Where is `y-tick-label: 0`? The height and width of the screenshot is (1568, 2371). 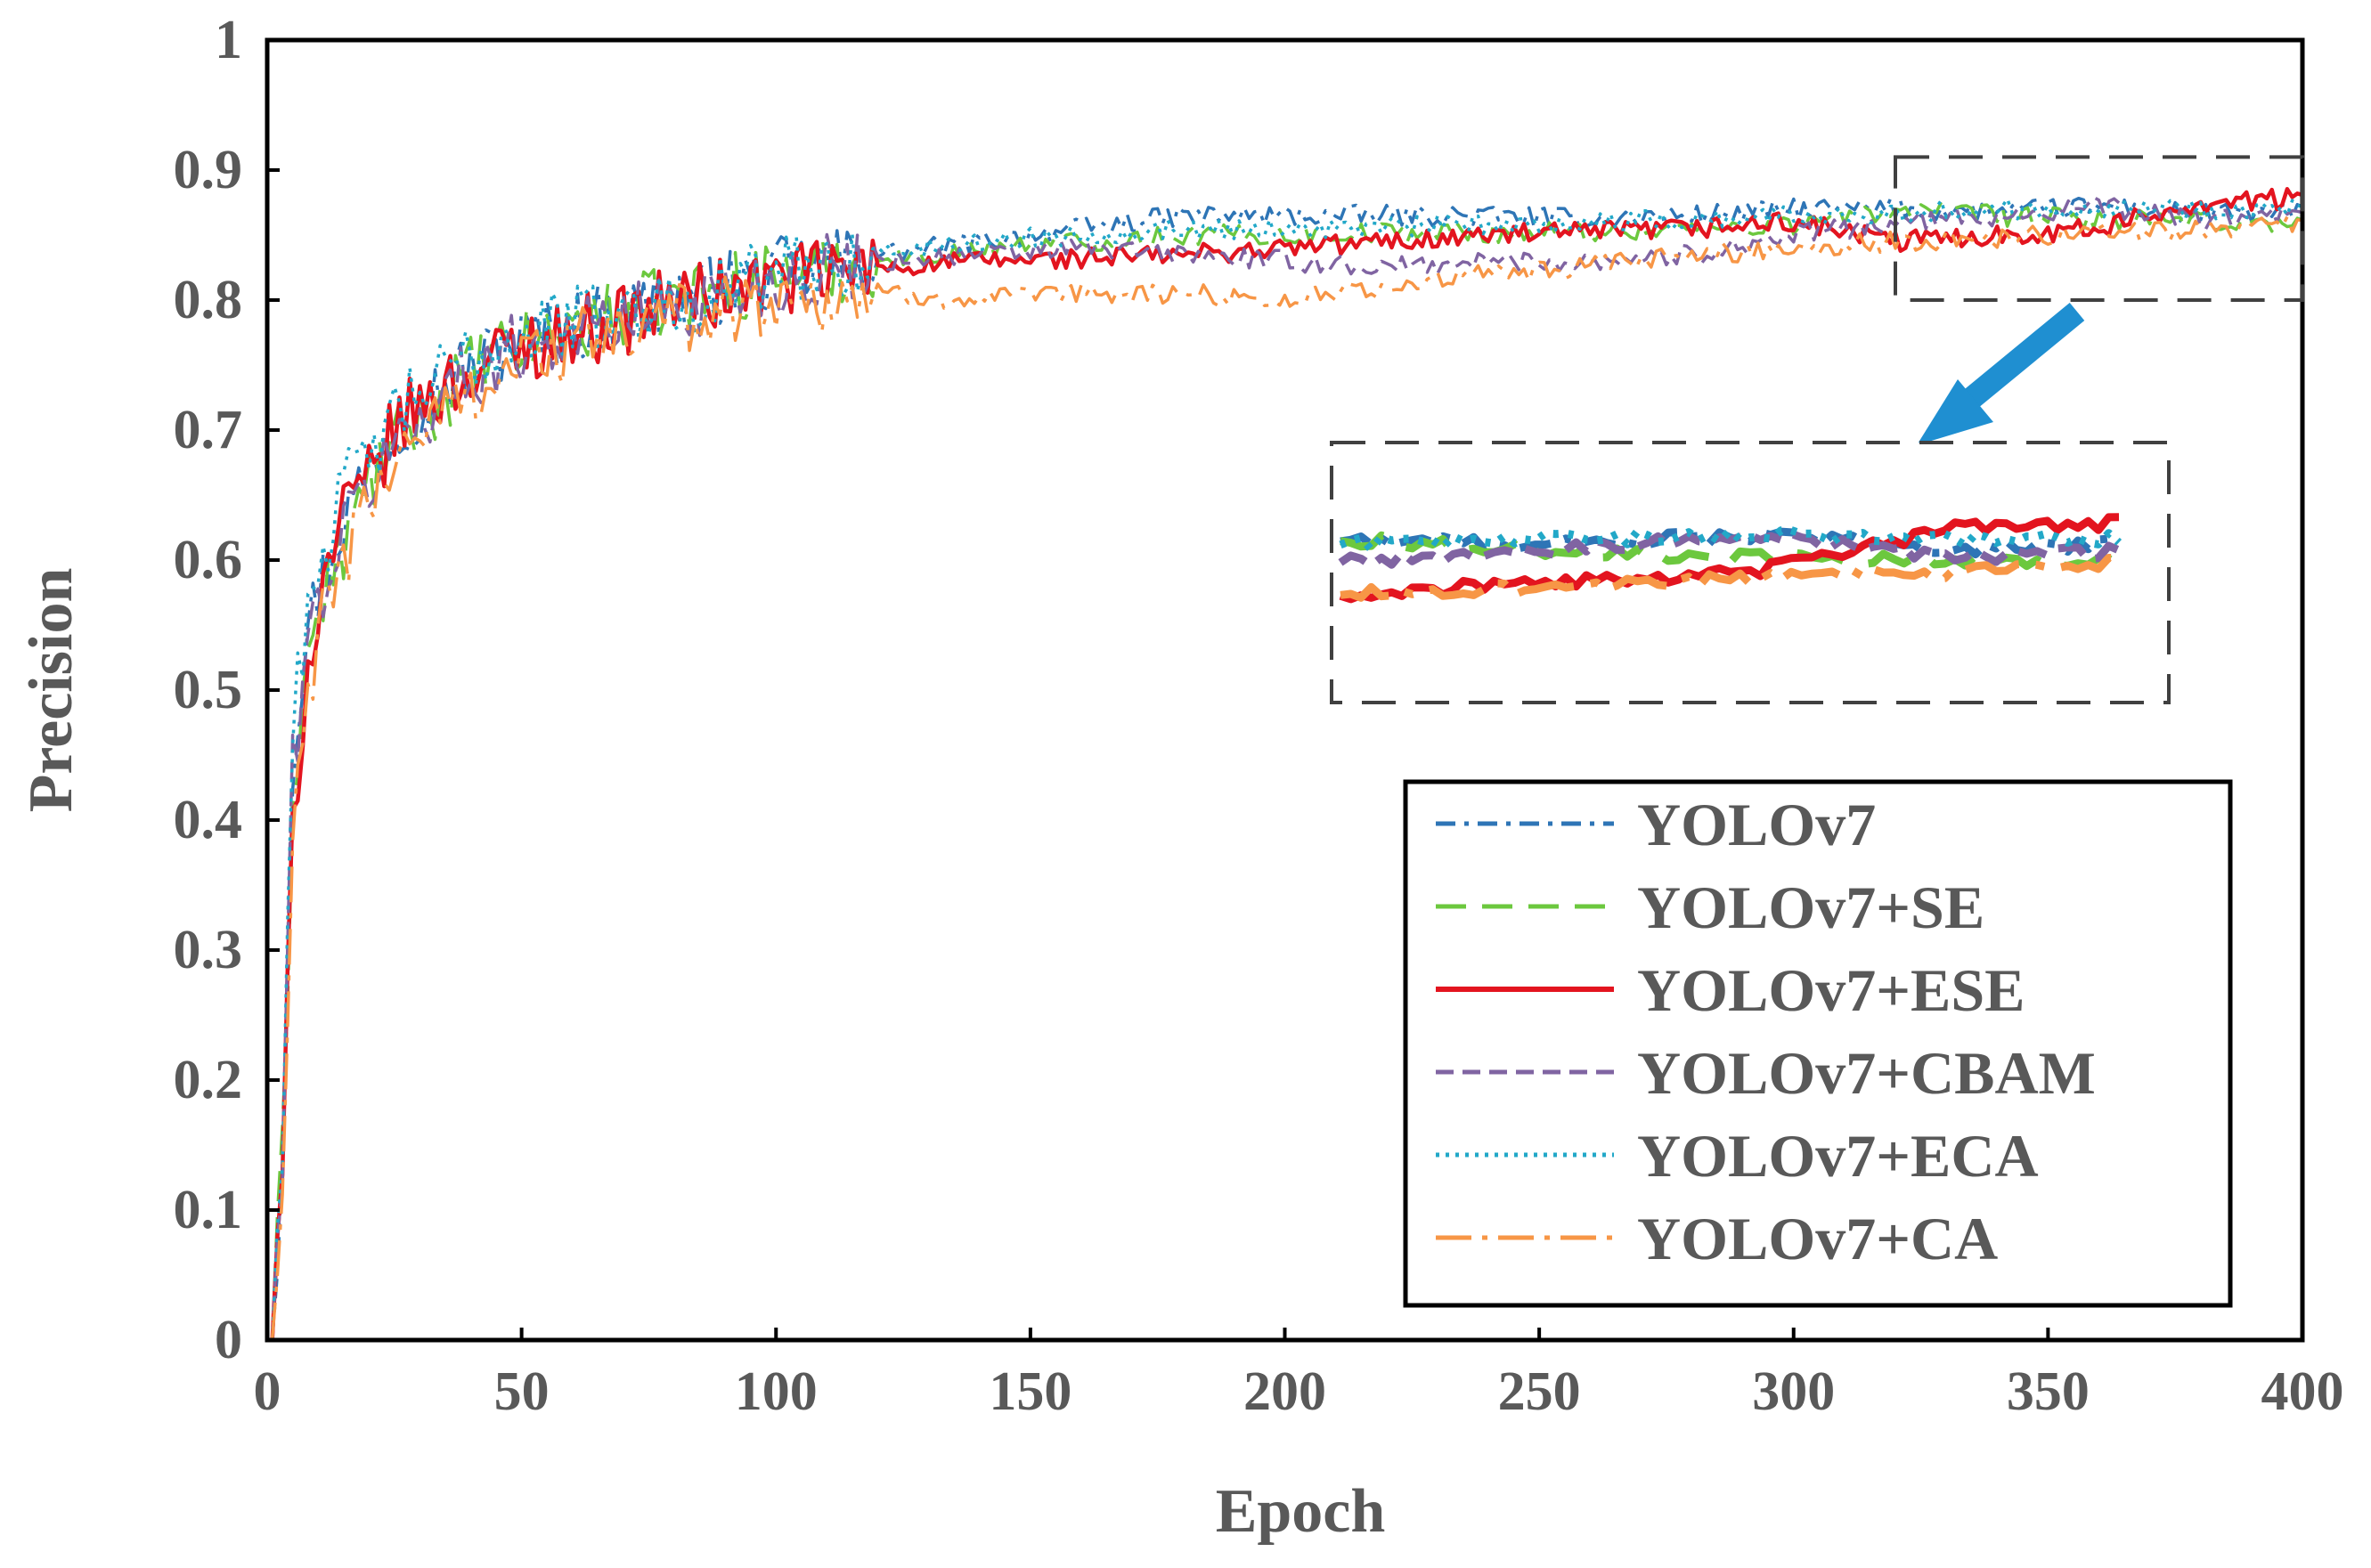
y-tick-label: 0 is located at coordinates (228, 1340).